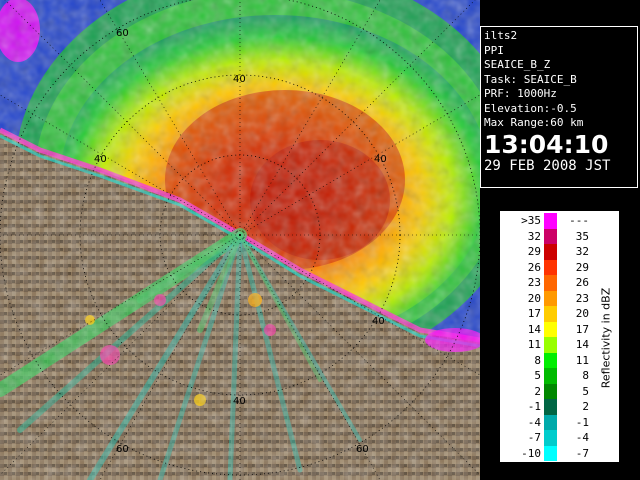 The image size is (640, 480). I want to click on scan-date: 29 FEB 2008 JST, so click(547, 165).